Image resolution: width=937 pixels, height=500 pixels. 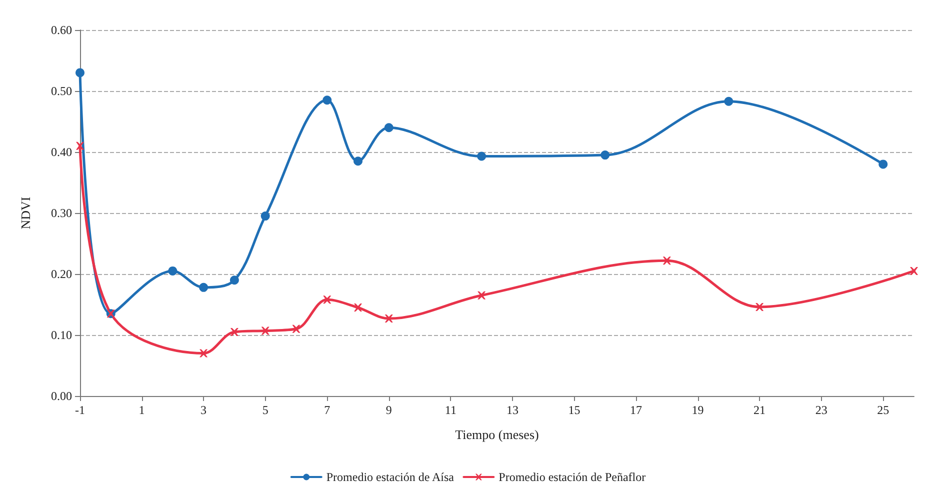 I want to click on x-tick-label: 5, so click(x=265, y=410).